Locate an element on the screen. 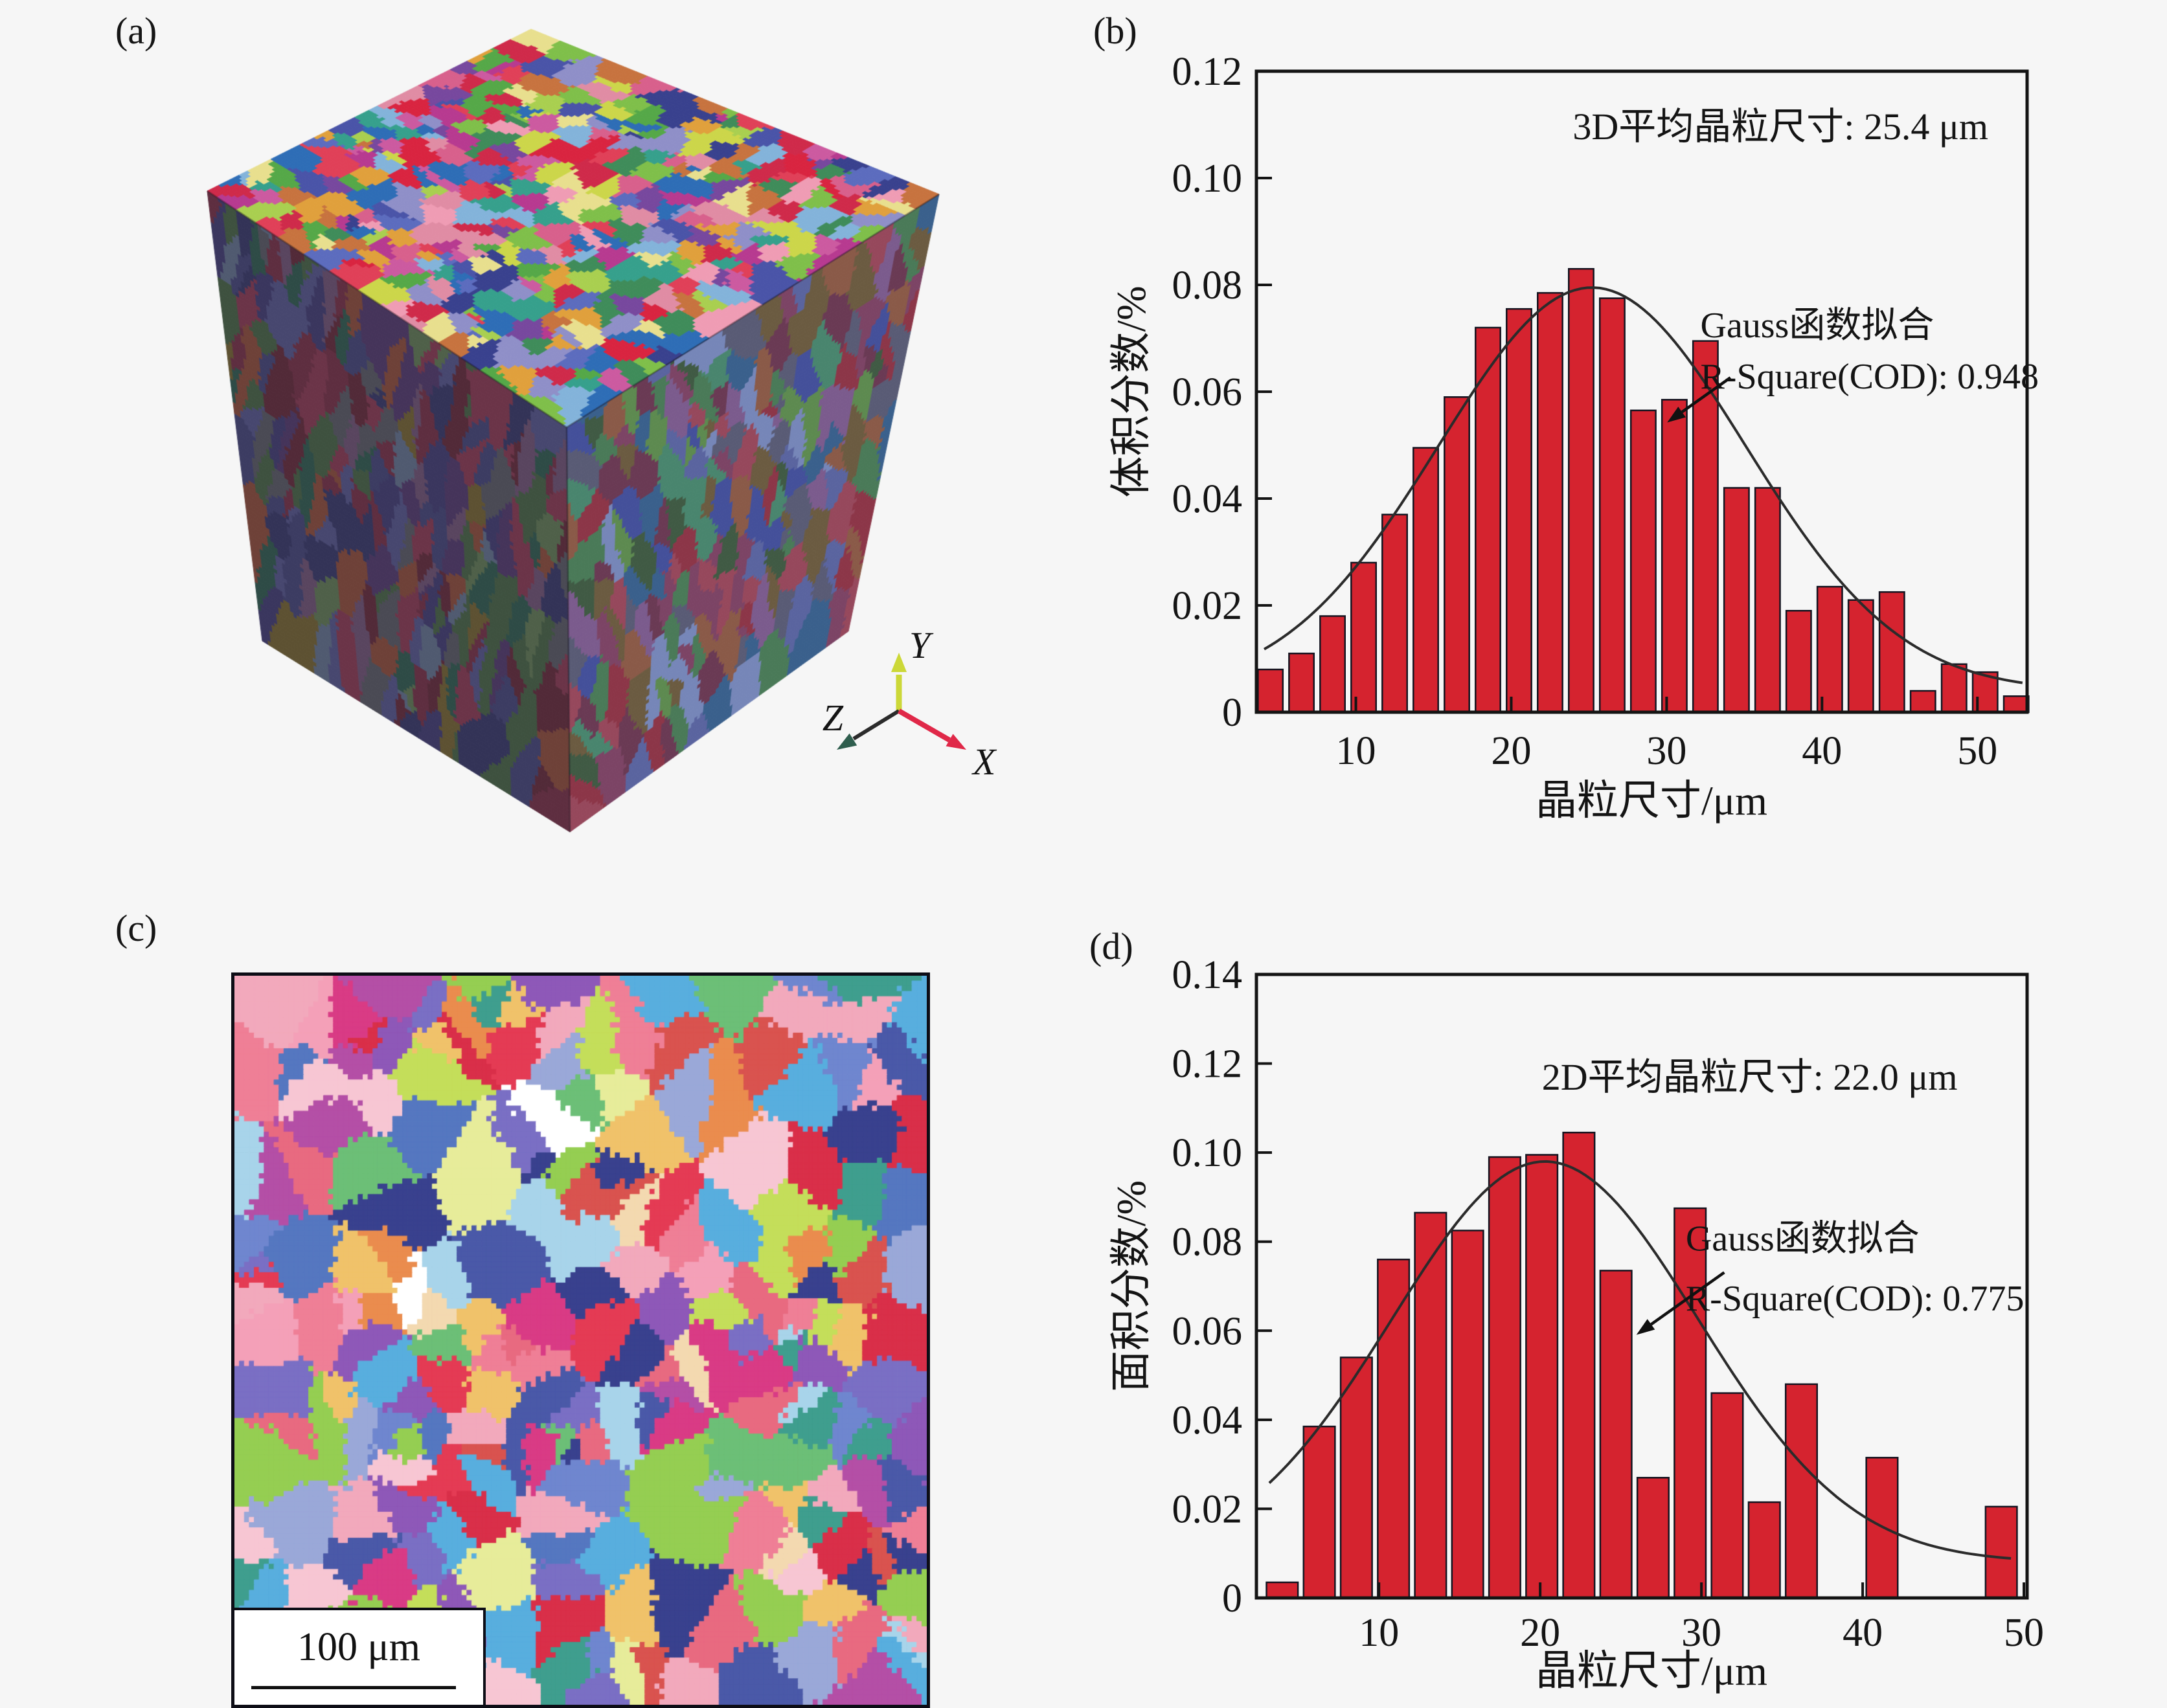 The width and height of the screenshot is (2167, 1708). fit-annotation-line2: R-Square(COD): 0.948 is located at coordinates (1869, 377).